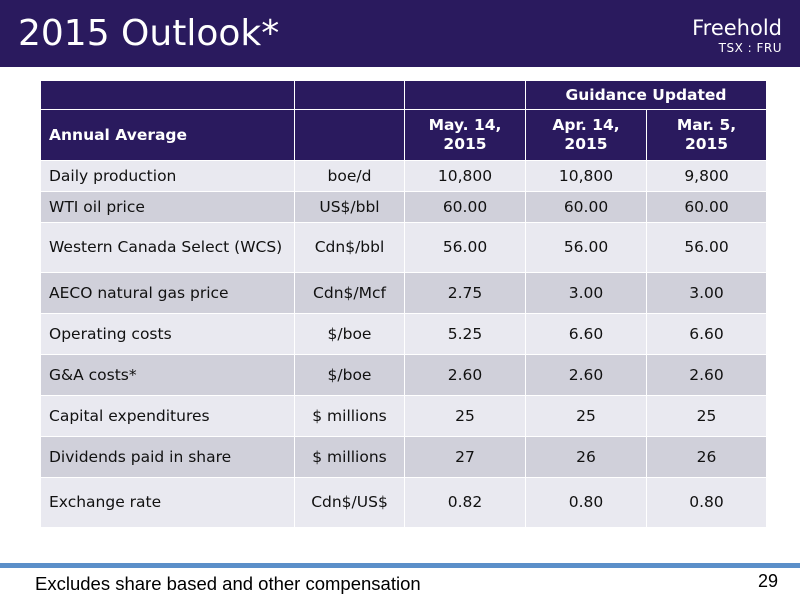  Describe the element at coordinates (349, 293) in the screenshot. I see `row-unit: Cdn$/Mcf` at that location.